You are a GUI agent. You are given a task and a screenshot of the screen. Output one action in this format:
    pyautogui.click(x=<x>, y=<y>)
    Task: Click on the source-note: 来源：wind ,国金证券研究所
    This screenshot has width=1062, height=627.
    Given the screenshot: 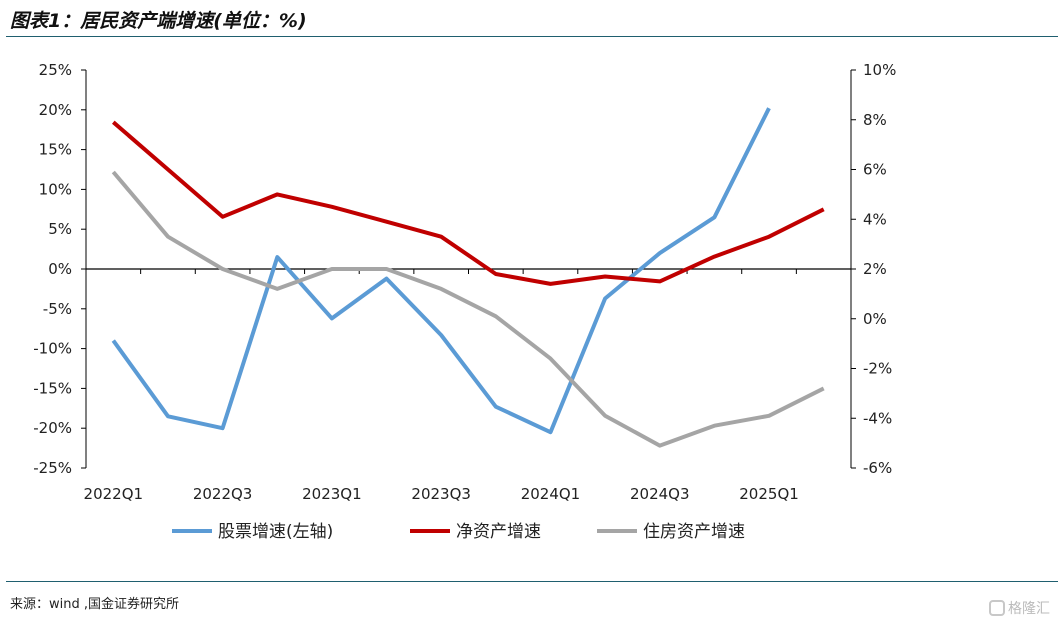 What is the action you would take?
    pyautogui.click(x=95, y=604)
    